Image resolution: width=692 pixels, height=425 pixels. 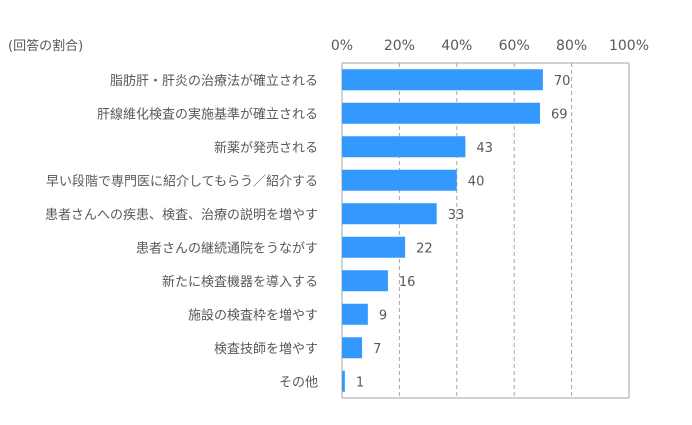 I want to click on x-tick-label: 100%, so click(x=629, y=46).